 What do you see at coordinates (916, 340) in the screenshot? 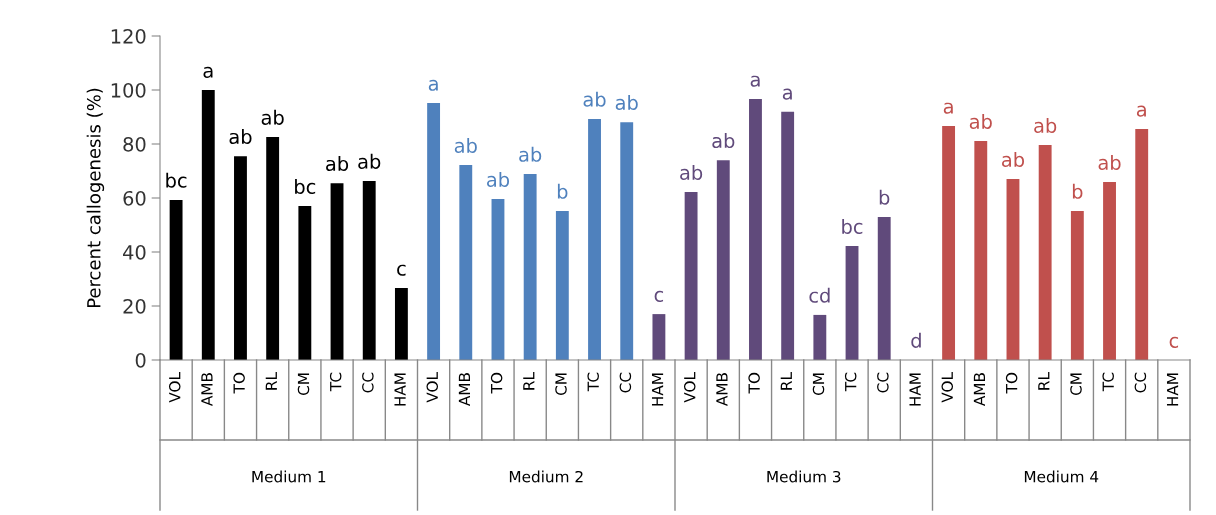
I see `data-label: d` at bounding box center [916, 340].